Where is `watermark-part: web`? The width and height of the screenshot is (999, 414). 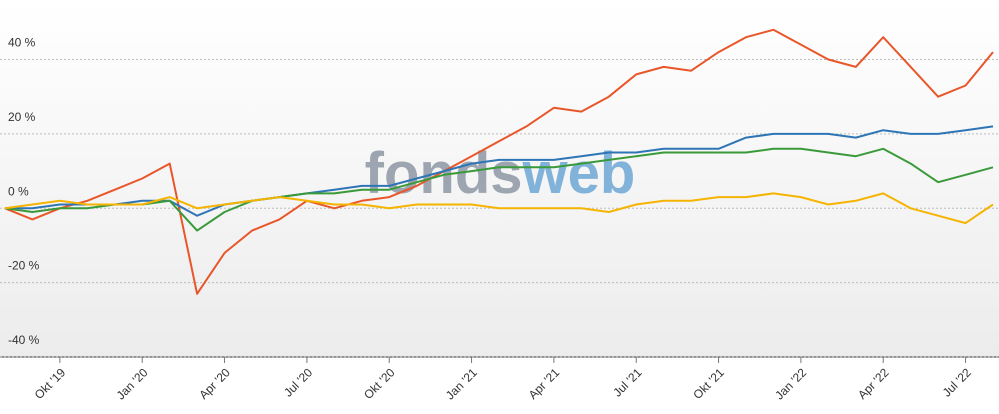
watermark-part: web is located at coordinates (579, 173).